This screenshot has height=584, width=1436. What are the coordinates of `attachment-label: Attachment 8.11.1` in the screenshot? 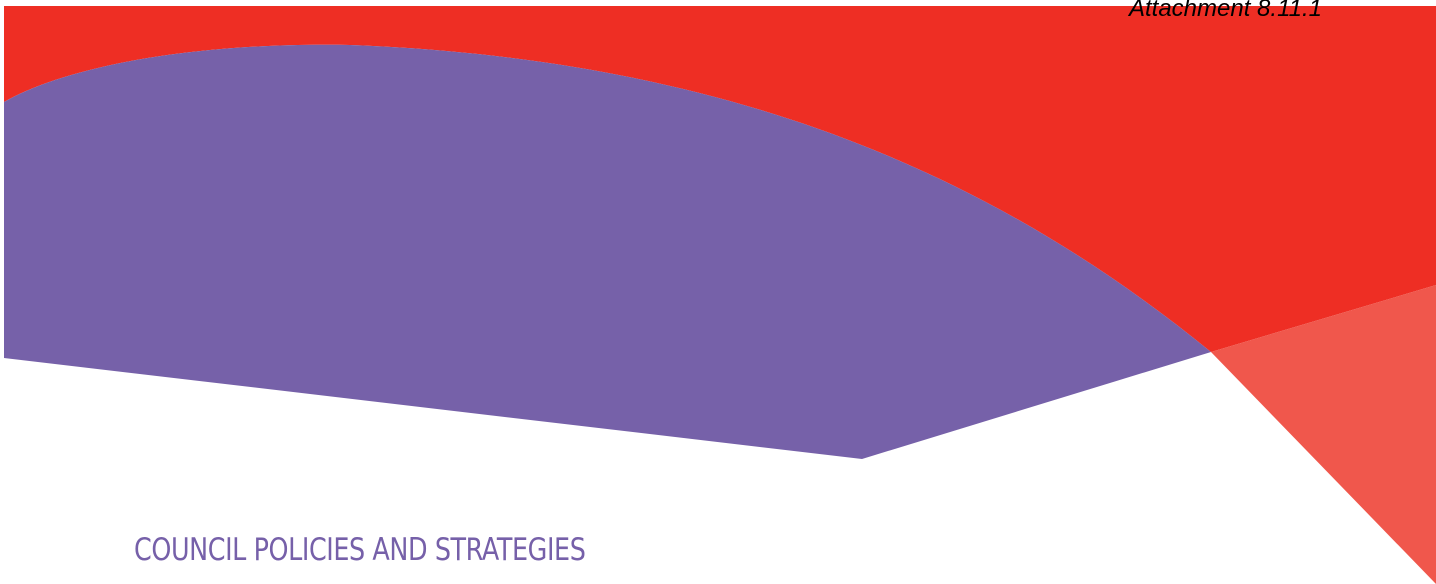 It's located at (1225, 11).